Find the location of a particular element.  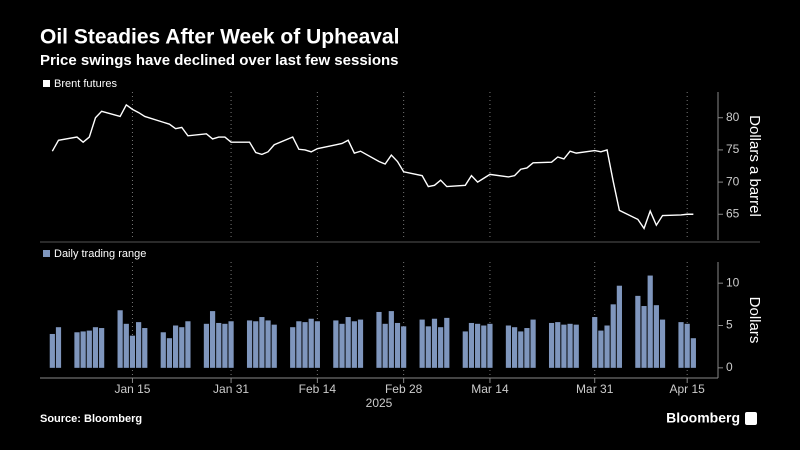

brand-icon is located at coordinates (751, 418).